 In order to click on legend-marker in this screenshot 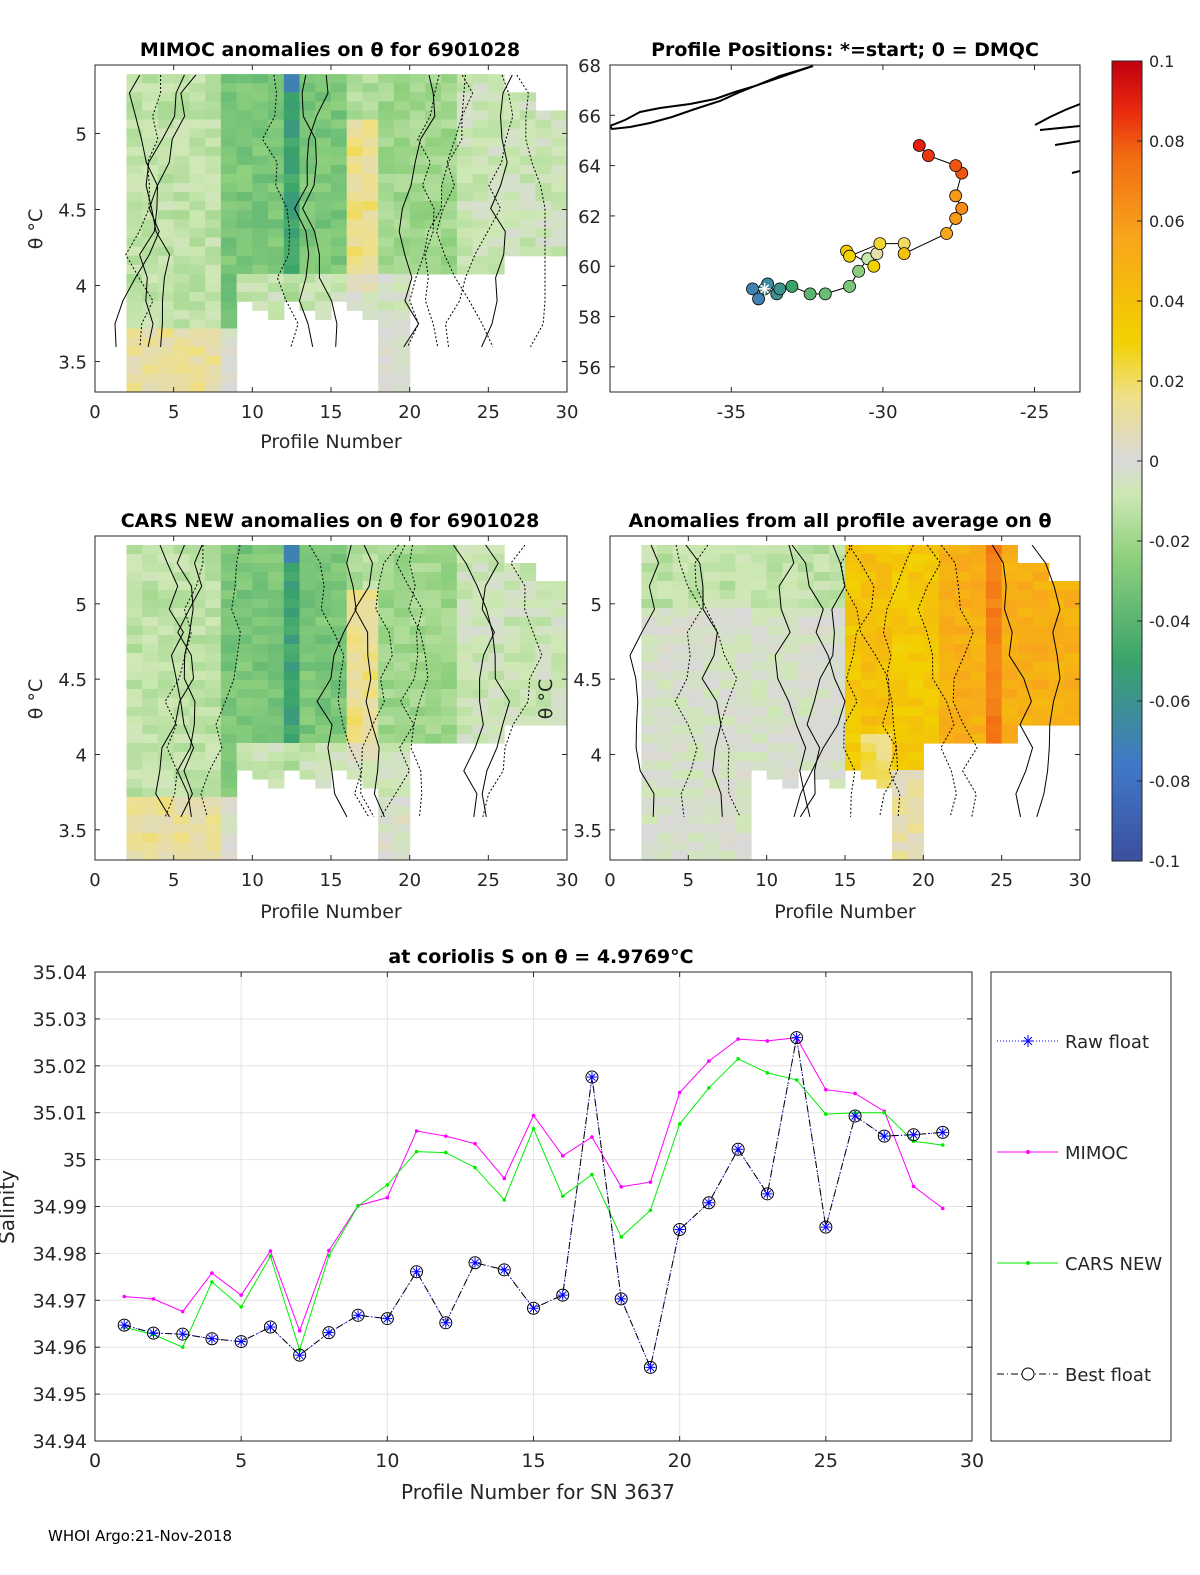, I will do `click(1028, 1263)`.